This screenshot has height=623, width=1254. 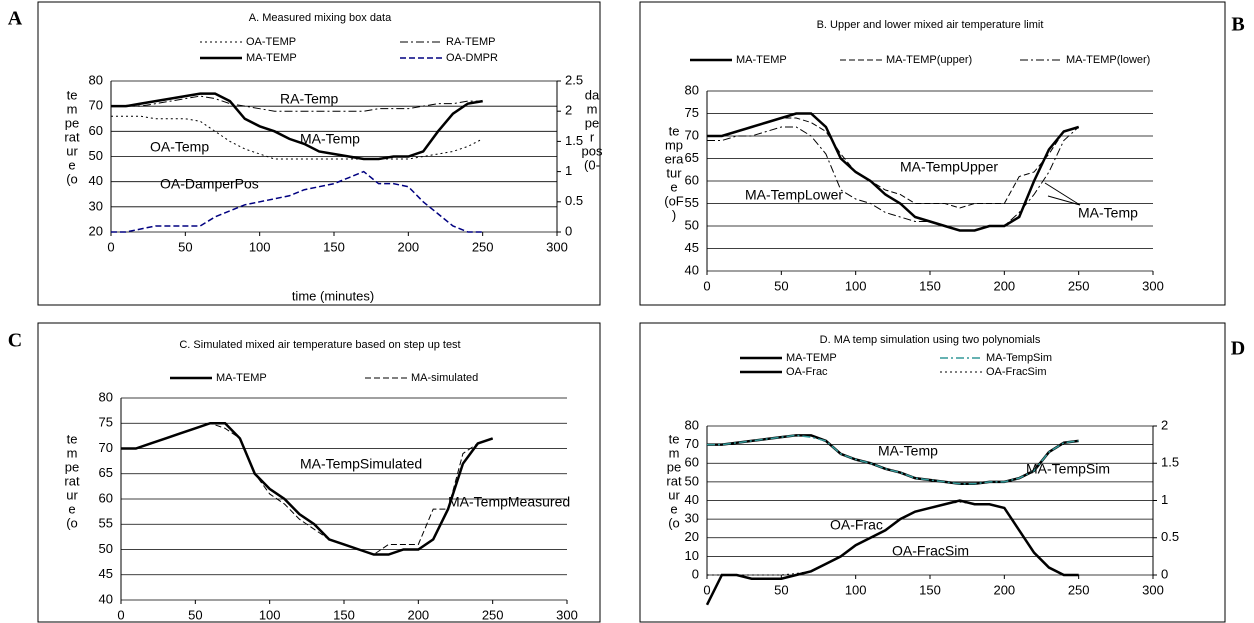 I want to click on y-axis-label: tur, so click(x=674, y=172).